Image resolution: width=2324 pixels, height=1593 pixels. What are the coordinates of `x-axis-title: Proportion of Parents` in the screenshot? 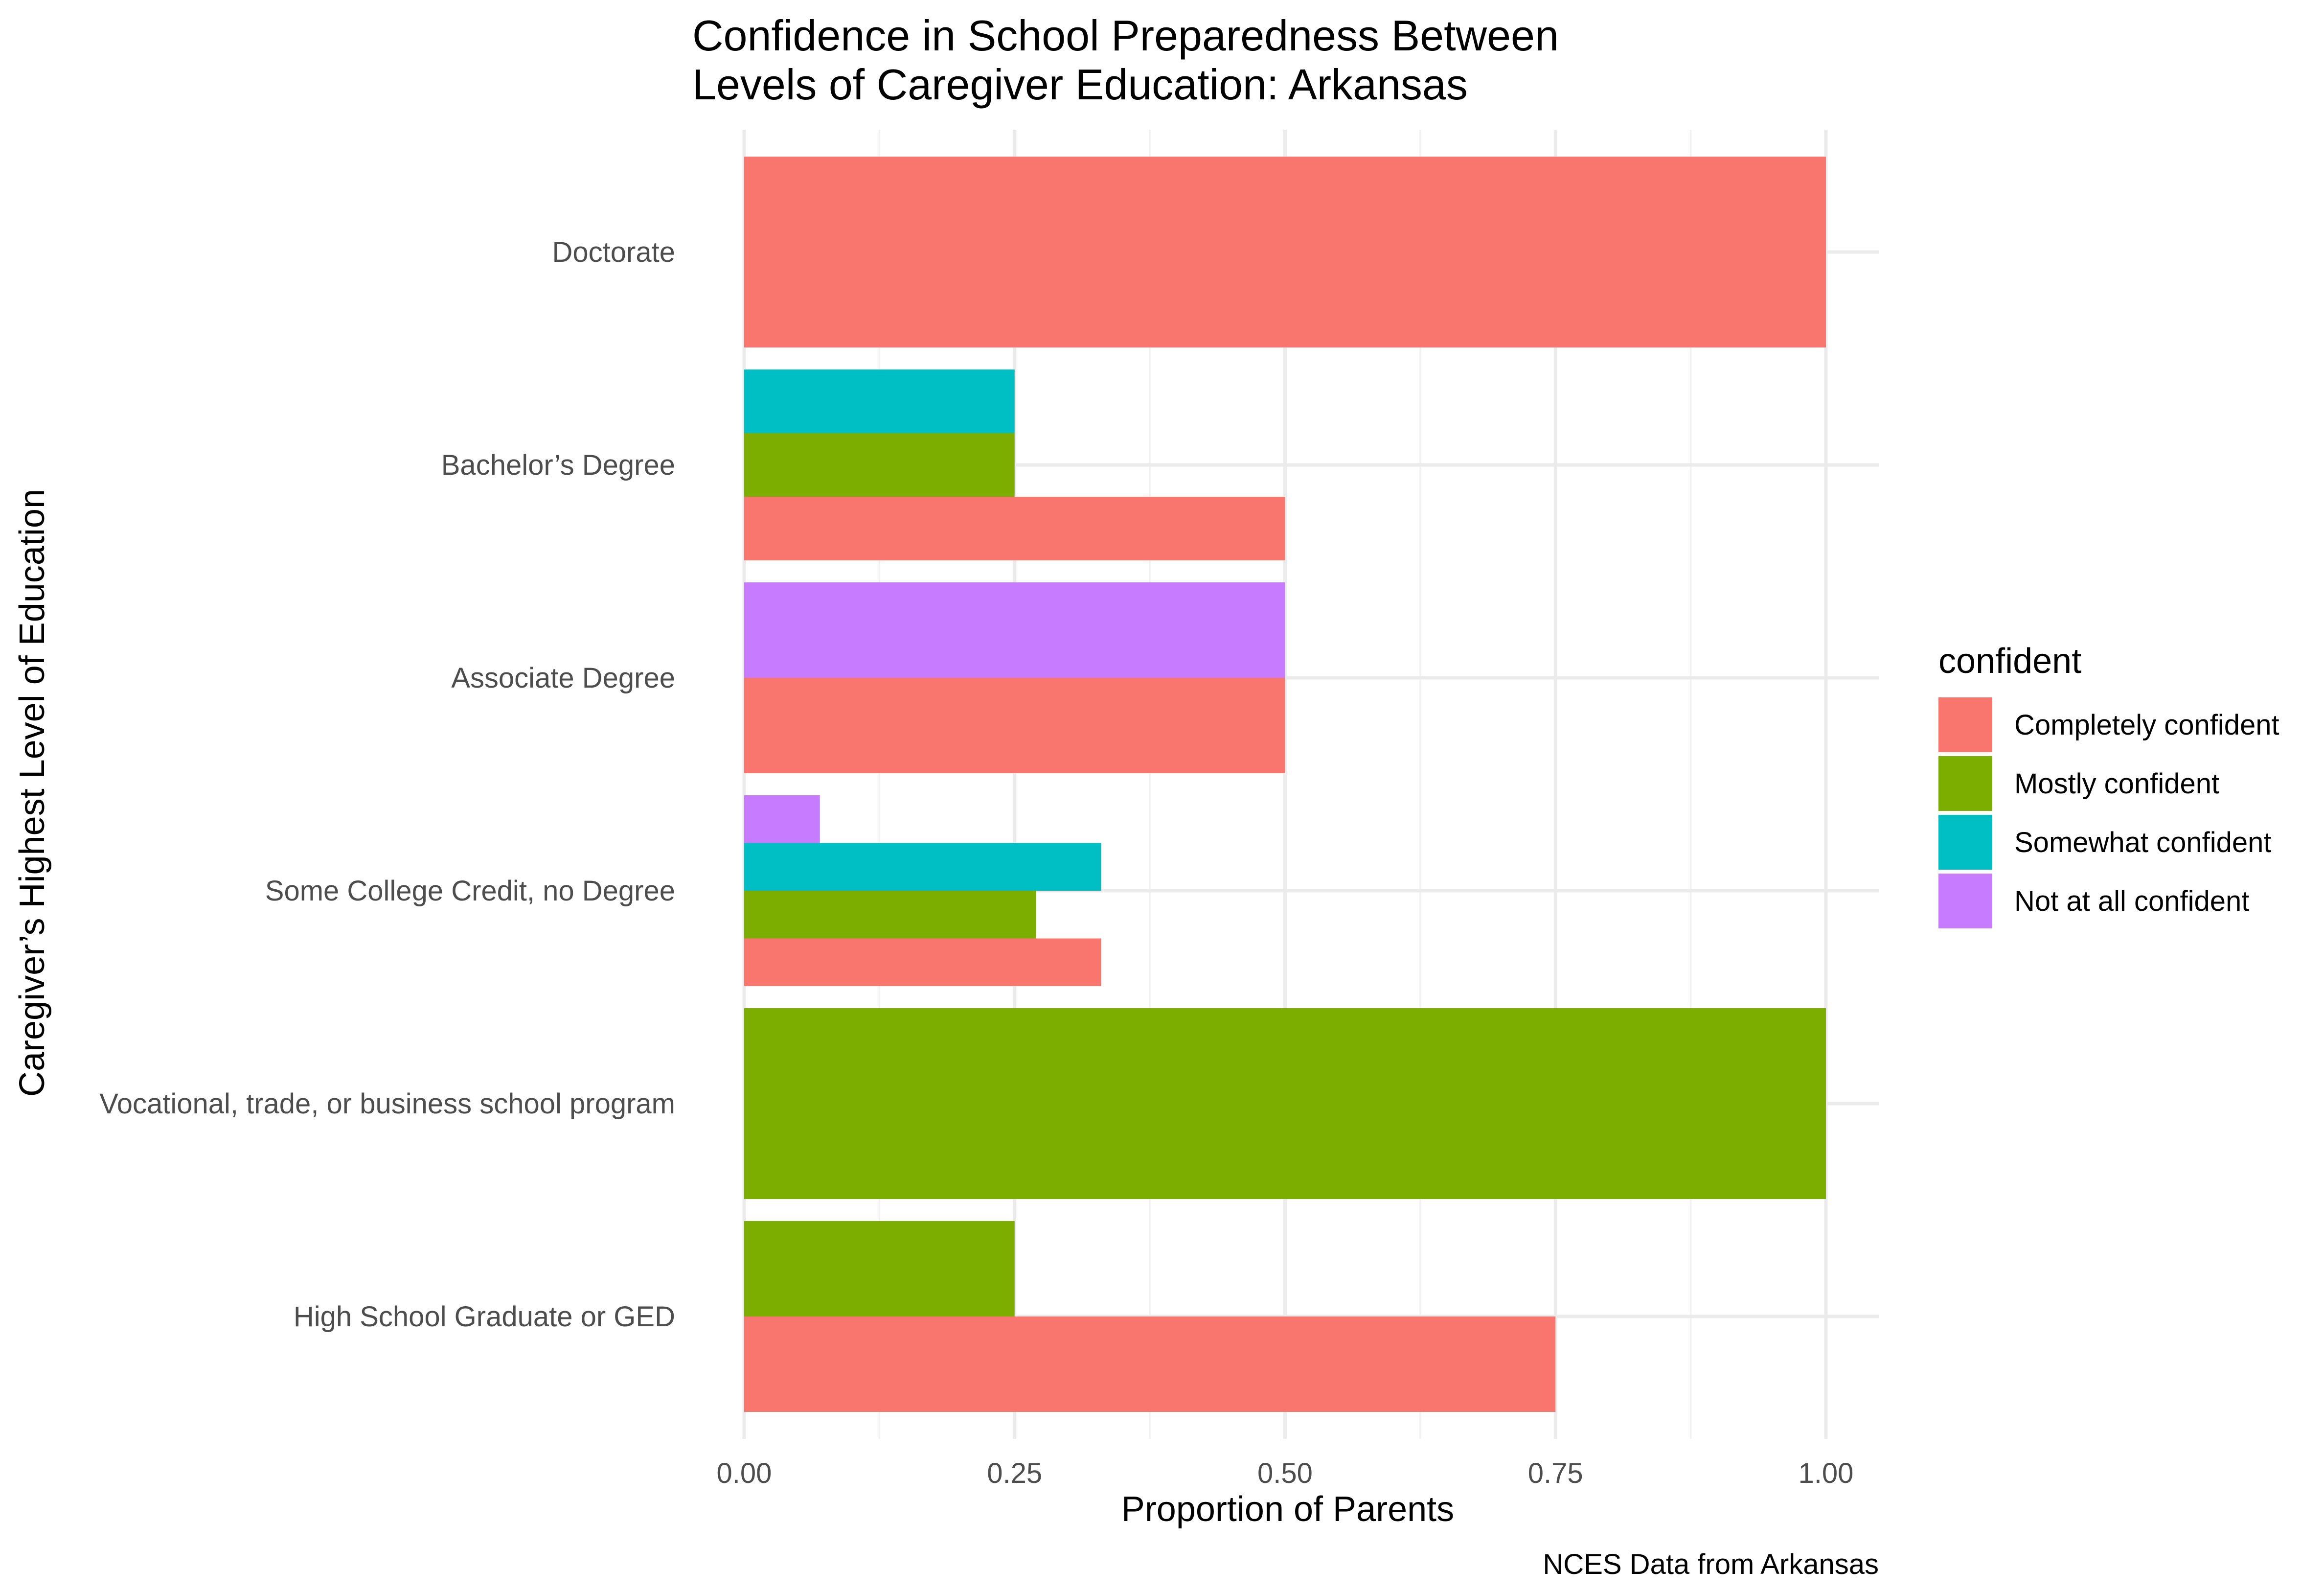 It's located at (1287, 1509).